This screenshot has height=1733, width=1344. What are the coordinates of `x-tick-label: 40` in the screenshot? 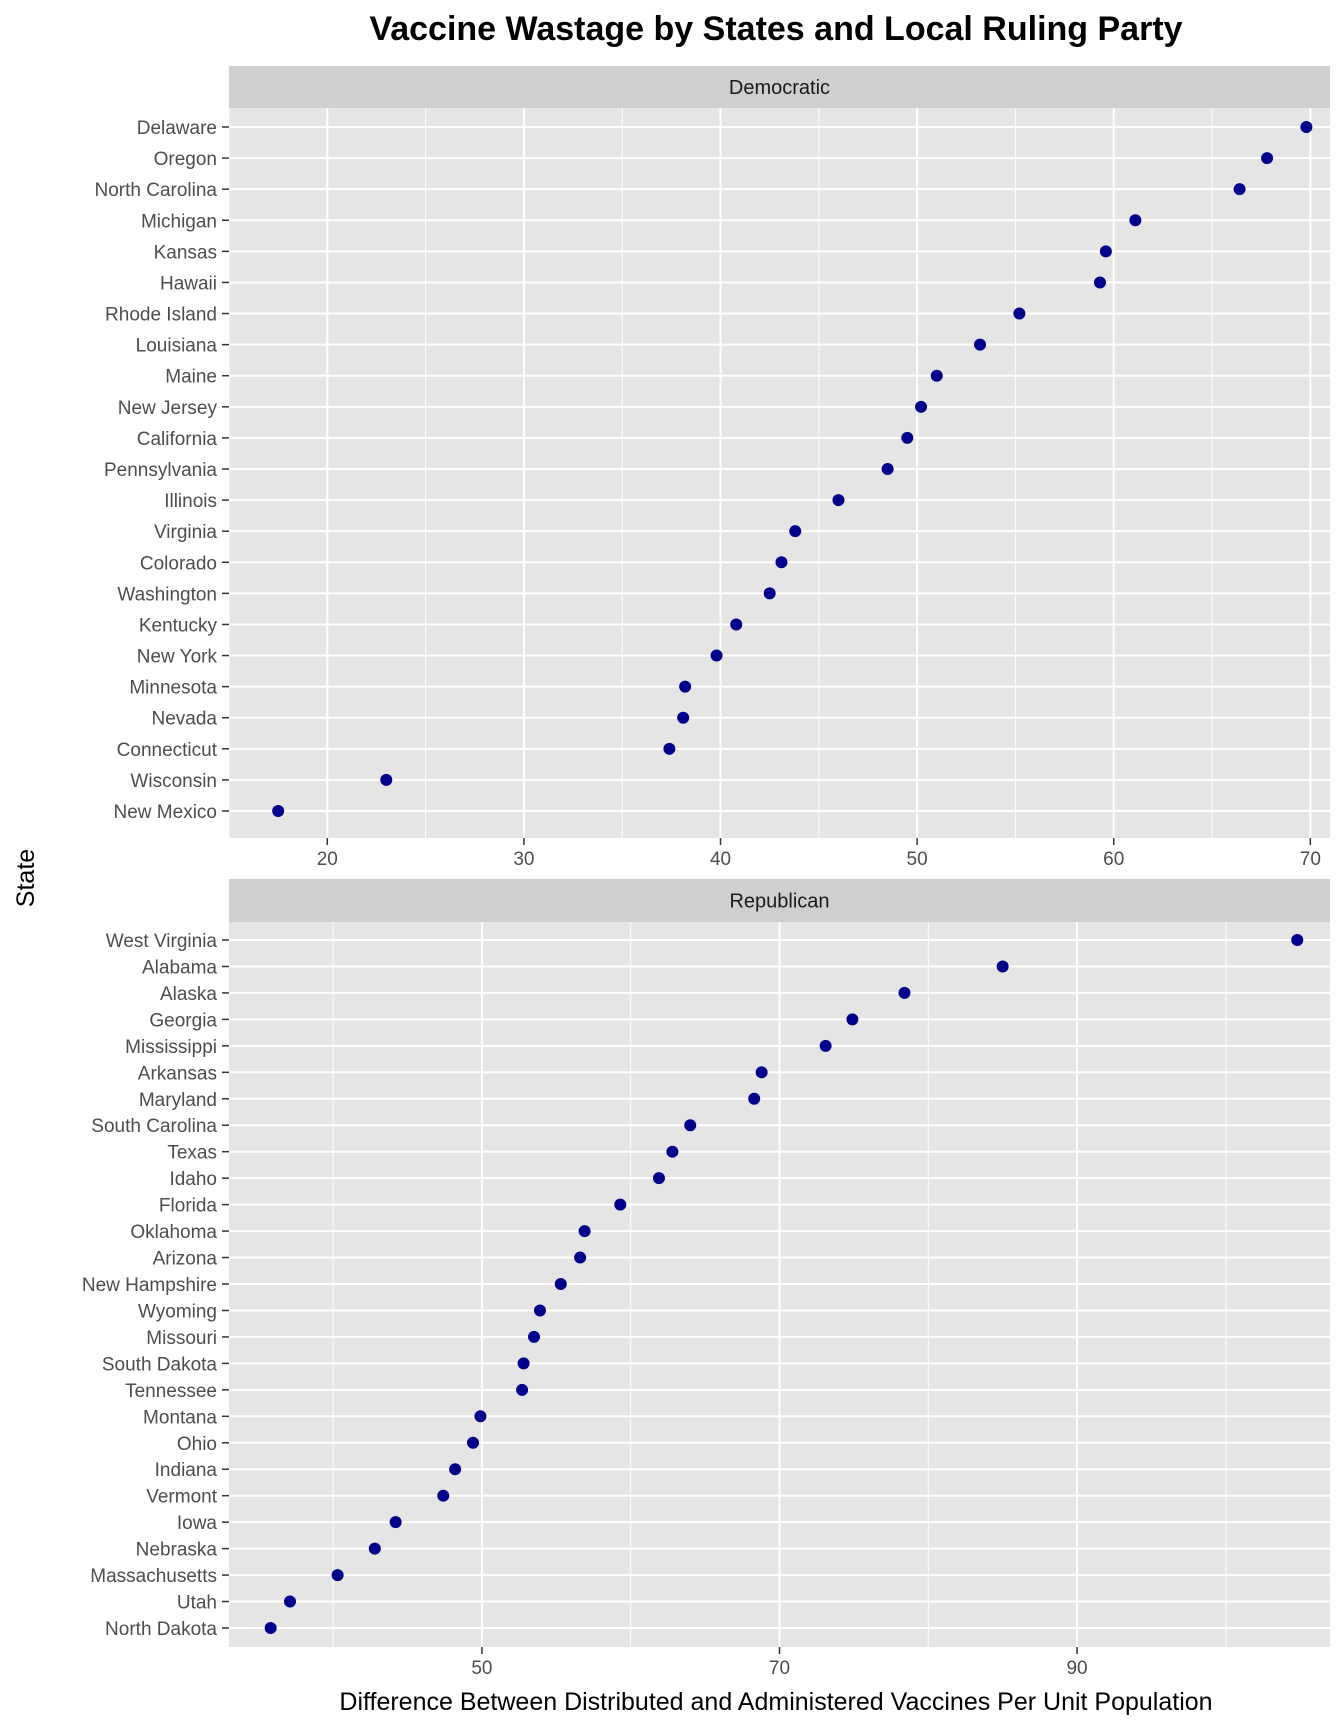 It's located at (720, 859).